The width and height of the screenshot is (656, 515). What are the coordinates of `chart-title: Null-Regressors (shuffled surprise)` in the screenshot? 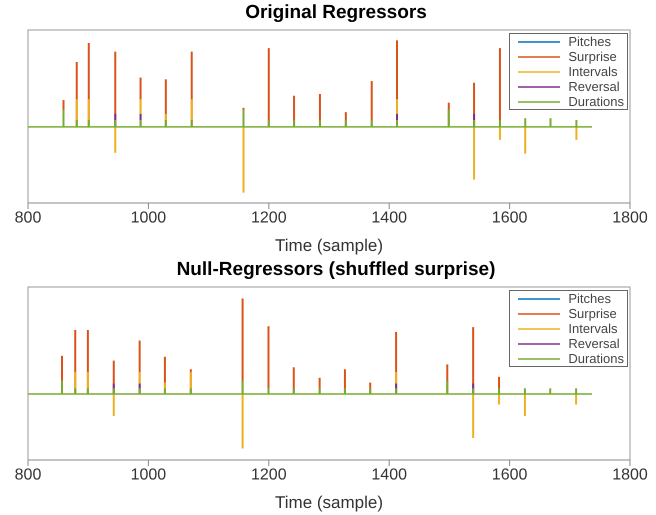 It's located at (336, 270).